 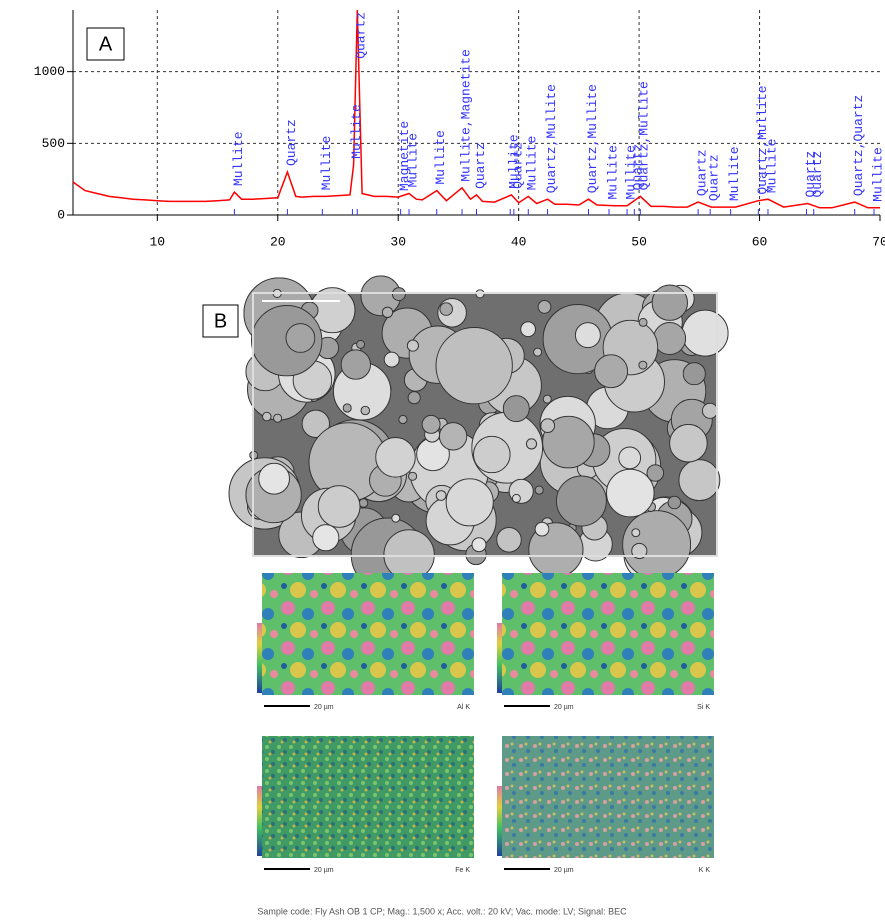 What do you see at coordinates (519, 241) in the screenshot?
I see `x-tick-label: 40` at bounding box center [519, 241].